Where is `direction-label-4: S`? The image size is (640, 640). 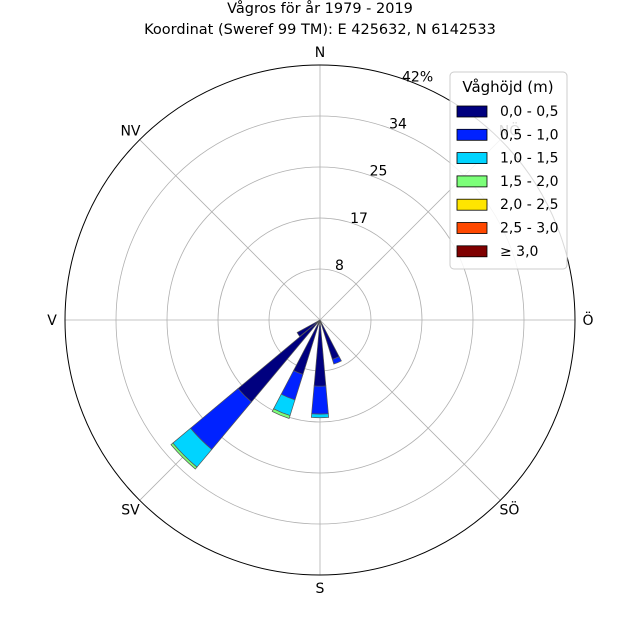
direction-label-4: S is located at coordinates (320, 589).